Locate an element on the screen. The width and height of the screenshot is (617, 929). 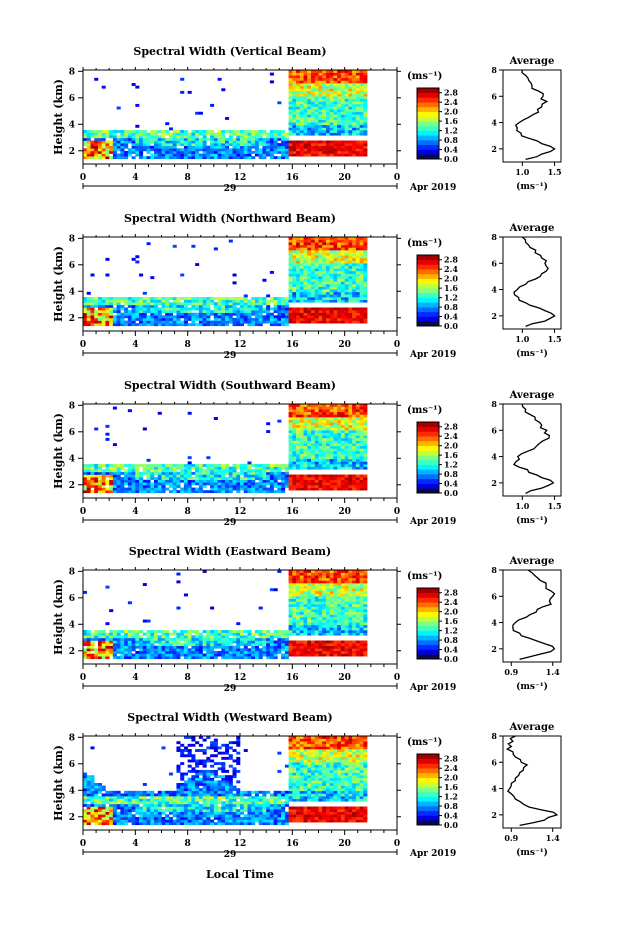
y-axis-title: Height (km) is located at coordinates (58, 117).